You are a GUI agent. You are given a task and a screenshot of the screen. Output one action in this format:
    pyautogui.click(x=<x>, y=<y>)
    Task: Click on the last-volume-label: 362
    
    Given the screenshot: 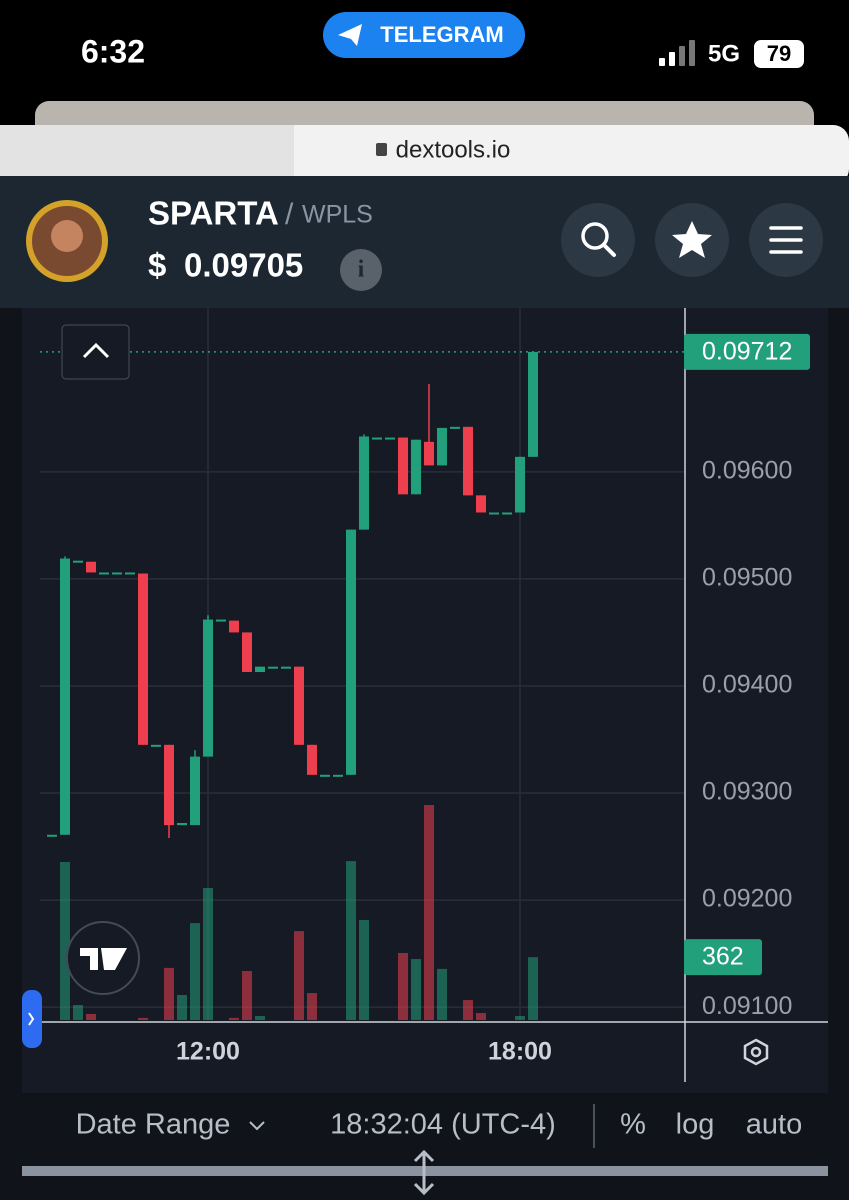 What is the action you would take?
    pyautogui.click(x=723, y=957)
    